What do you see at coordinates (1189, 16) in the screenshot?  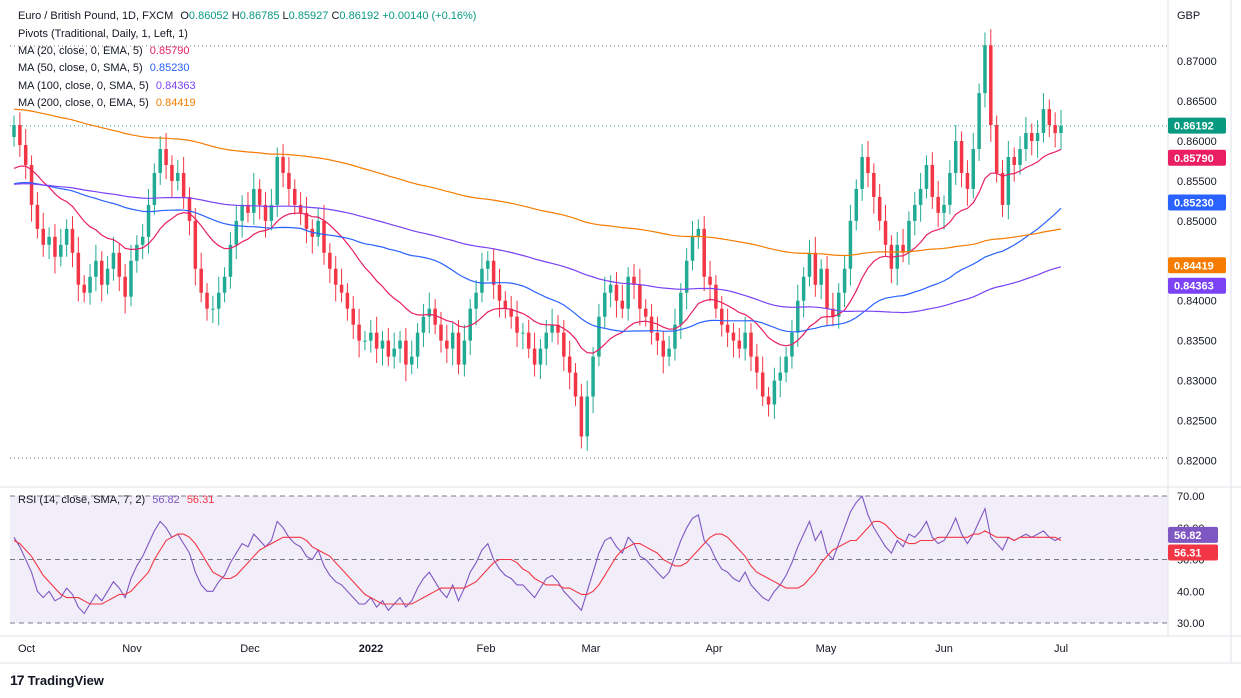 I see `currency-label: GBP` at bounding box center [1189, 16].